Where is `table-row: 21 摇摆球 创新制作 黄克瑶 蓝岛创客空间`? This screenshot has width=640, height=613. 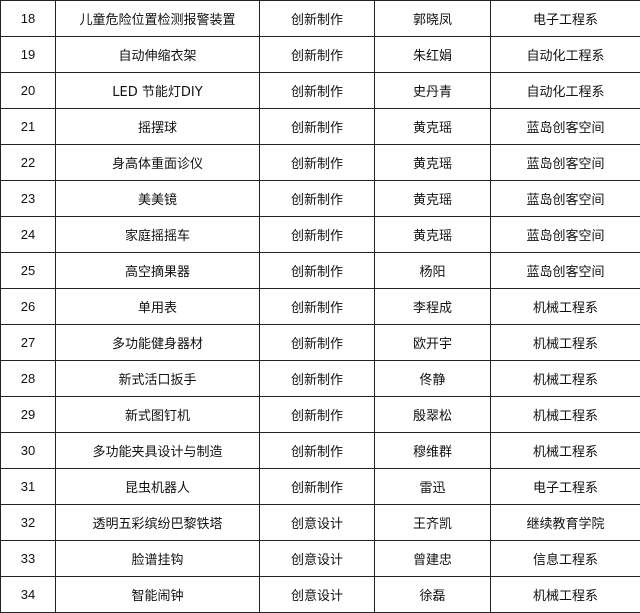 table-row: 21 摇摆球 创新制作 黄克瑶 蓝岛创客空间 is located at coordinates (320, 126).